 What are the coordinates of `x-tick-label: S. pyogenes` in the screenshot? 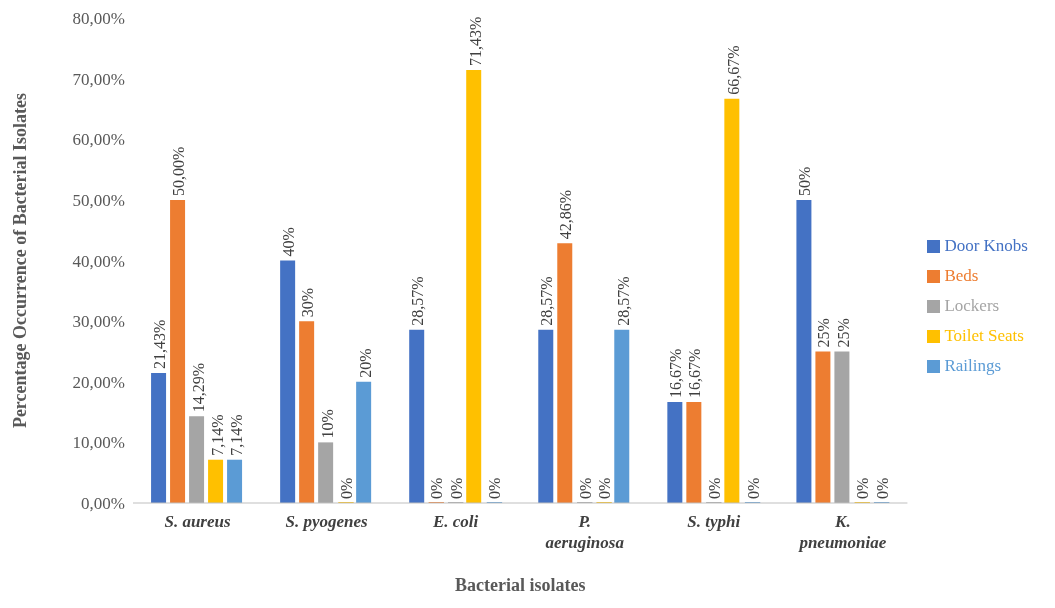 It's located at (327, 521).